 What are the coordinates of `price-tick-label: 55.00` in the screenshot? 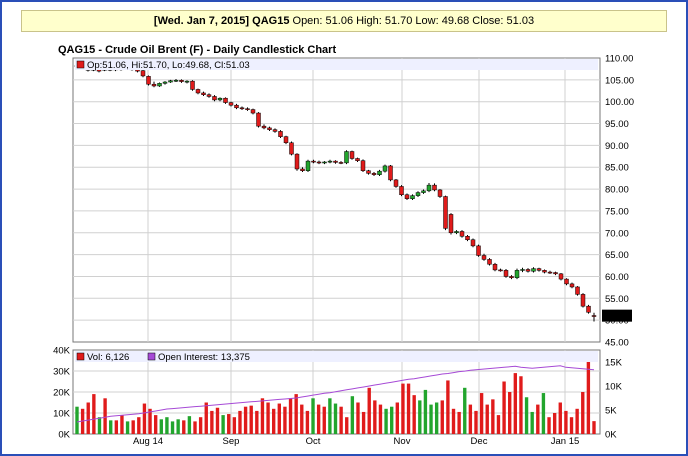 It's located at (617, 299).